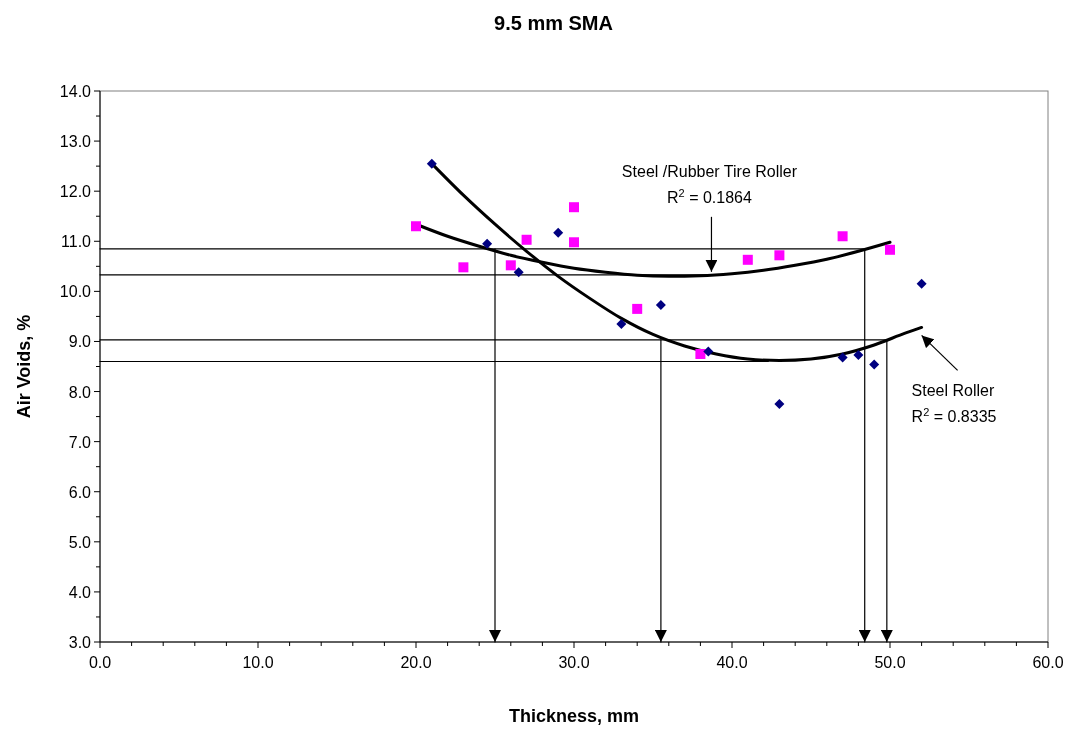 This screenshot has width=1087, height=740. Describe the element at coordinates (80, 492) in the screenshot. I see `y-tick-label: 6.0` at that location.